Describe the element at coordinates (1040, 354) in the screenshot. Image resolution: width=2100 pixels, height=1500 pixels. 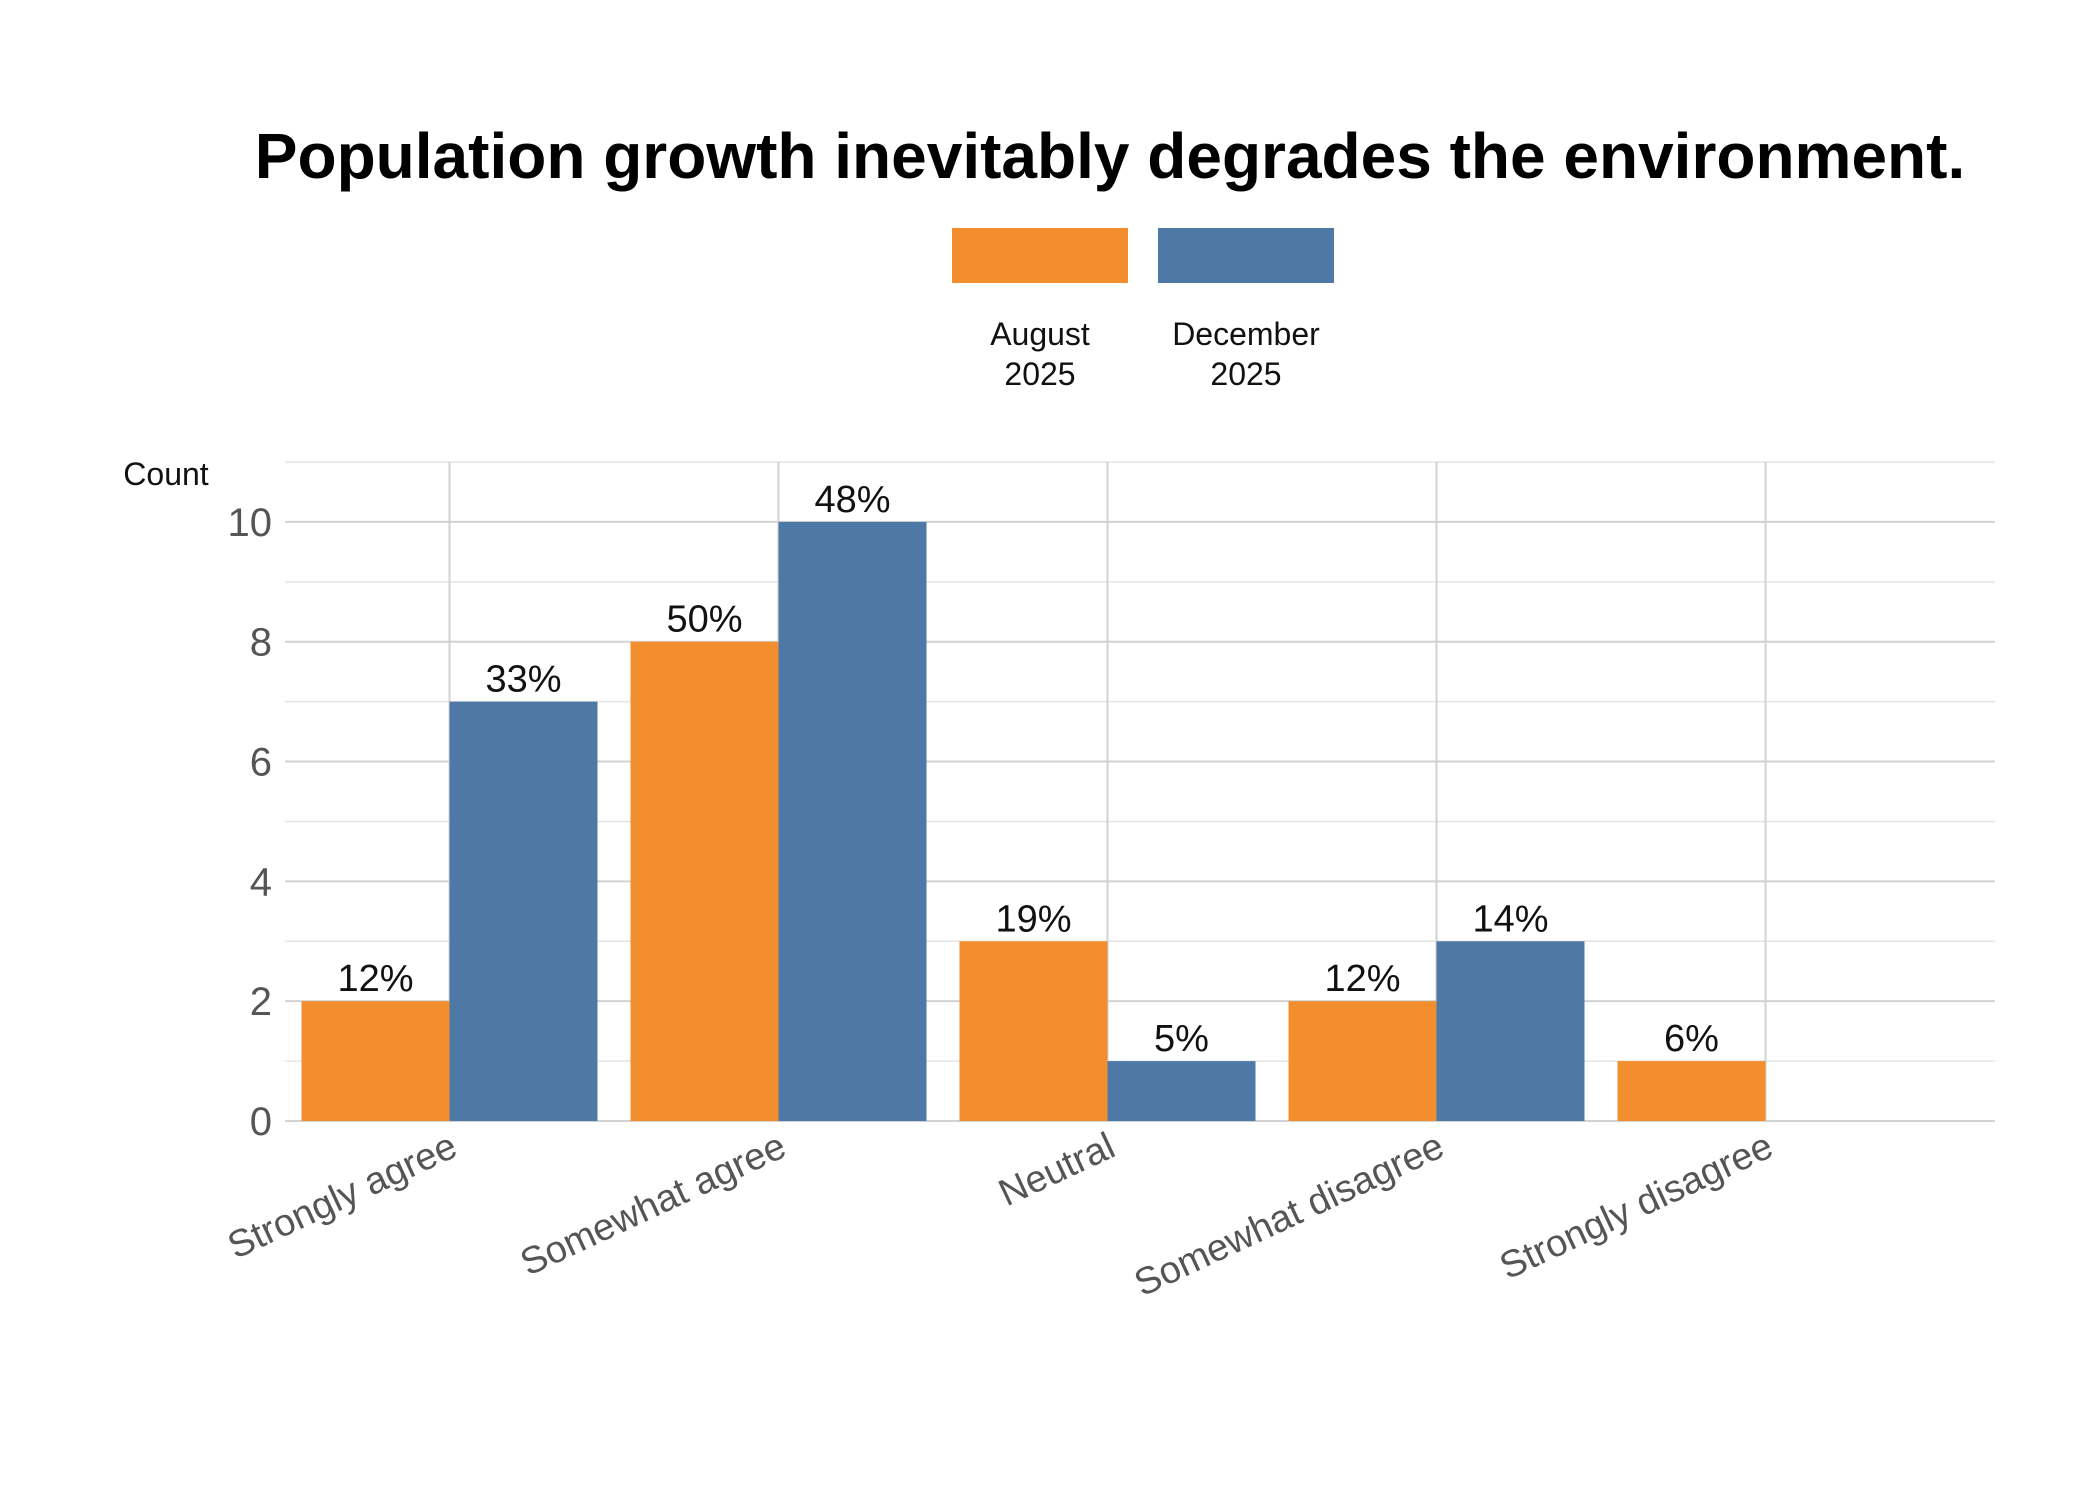
I see `legend-label: August 2025` at that location.